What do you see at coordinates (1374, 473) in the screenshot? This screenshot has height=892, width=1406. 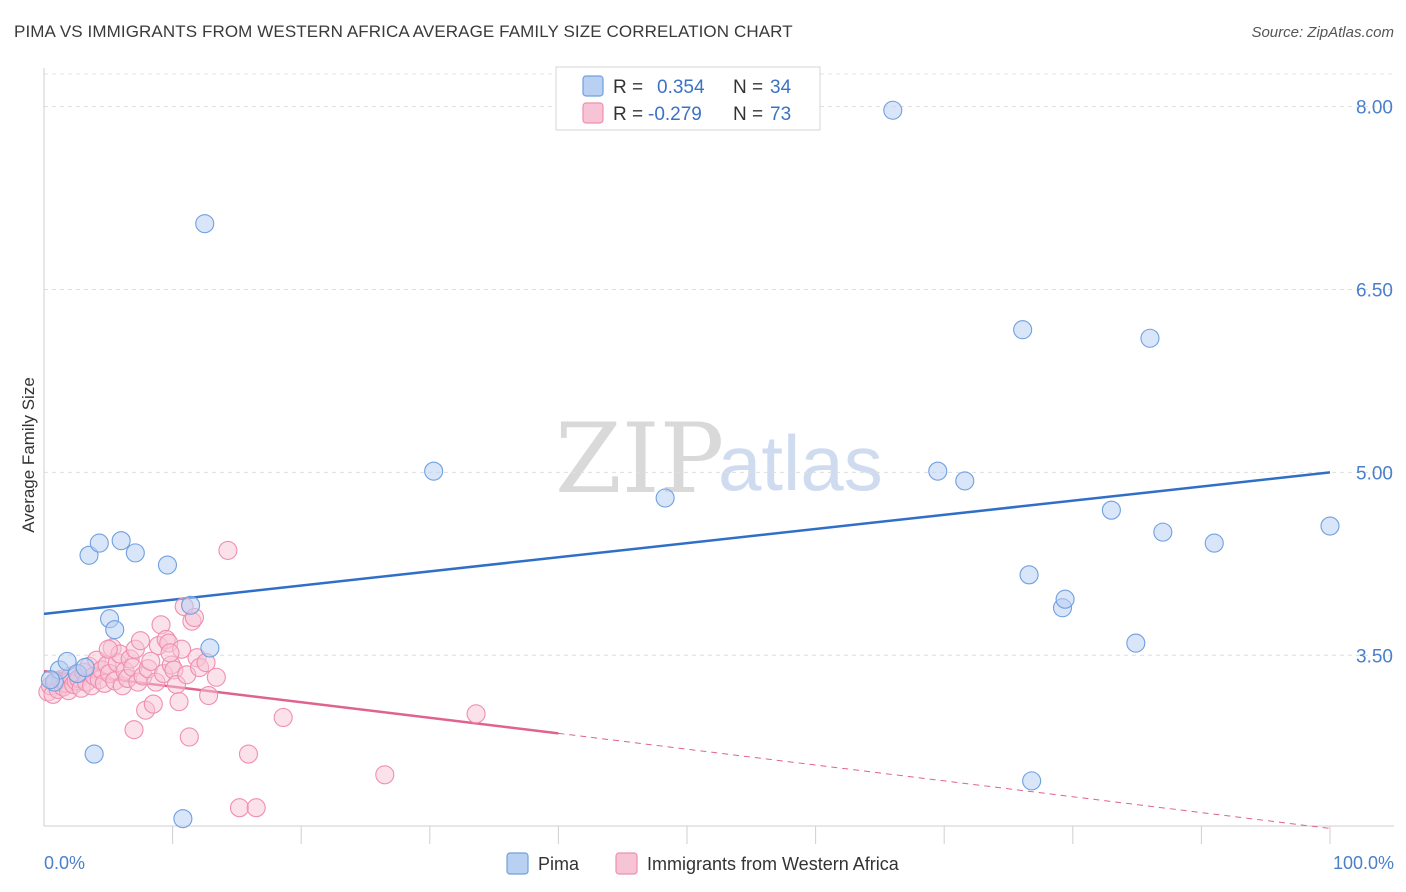 I see `y-tick-label: 5.00` at bounding box center [1374, 473].